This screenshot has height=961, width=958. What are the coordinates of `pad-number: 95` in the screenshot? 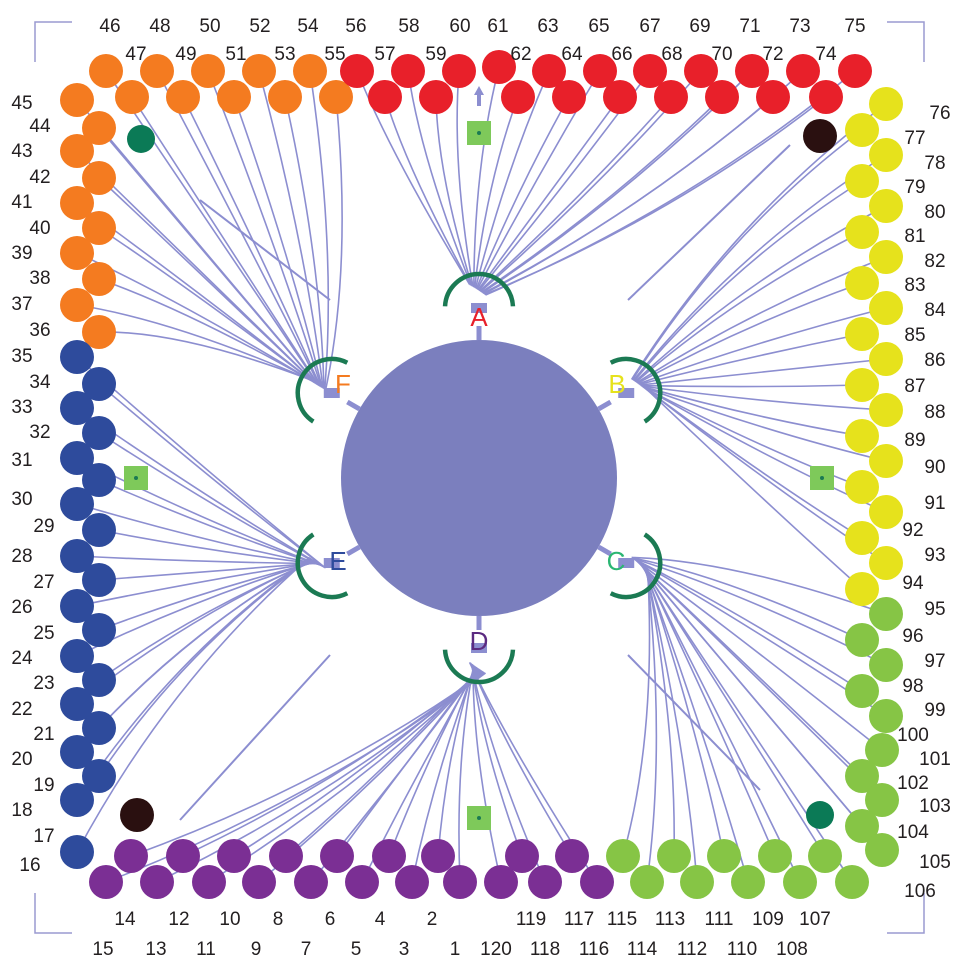 It's located at (934, 609).